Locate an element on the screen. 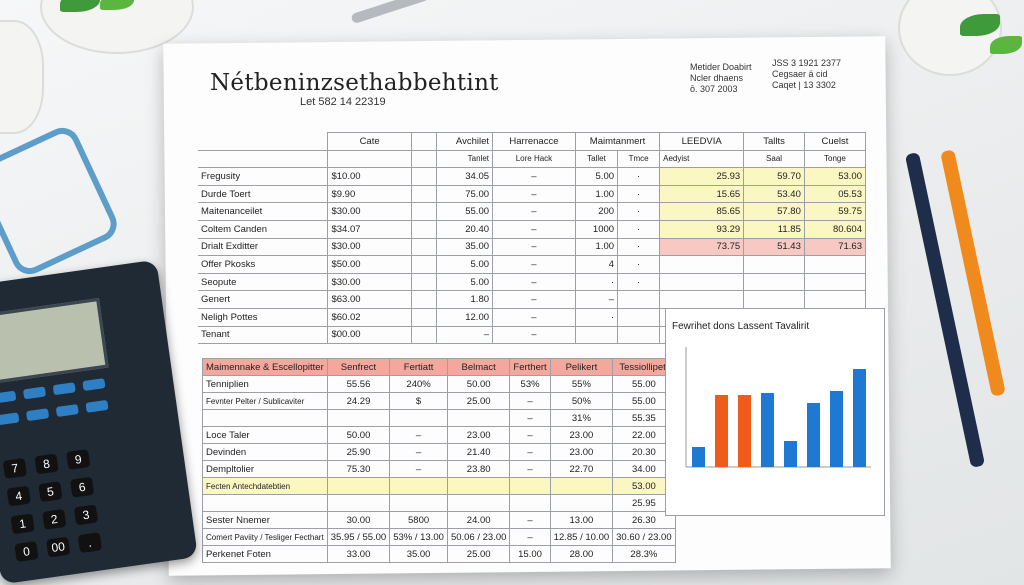 The width and height of the screenshot is (1024, 585). table-cell: 35.00 is located at coordinates (418, 554).